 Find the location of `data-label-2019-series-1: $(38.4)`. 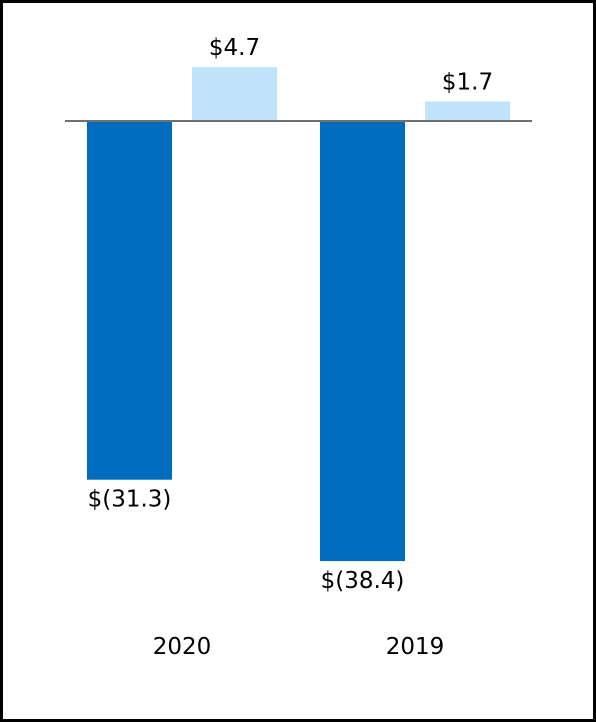

data-label-2019-series-1: $(38.4) is located at coordinates (363, 581).